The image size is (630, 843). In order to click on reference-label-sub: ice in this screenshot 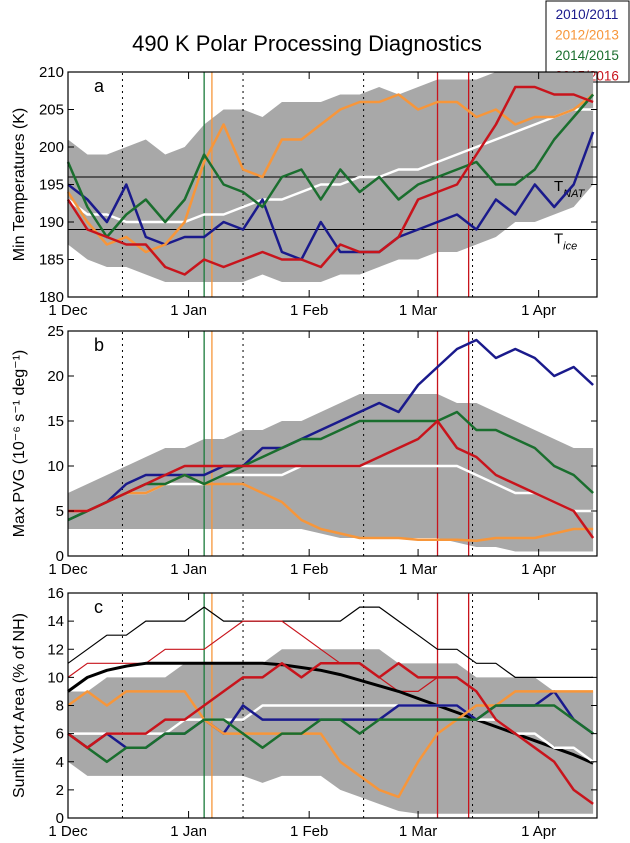, I will do `click(570, 247)`.